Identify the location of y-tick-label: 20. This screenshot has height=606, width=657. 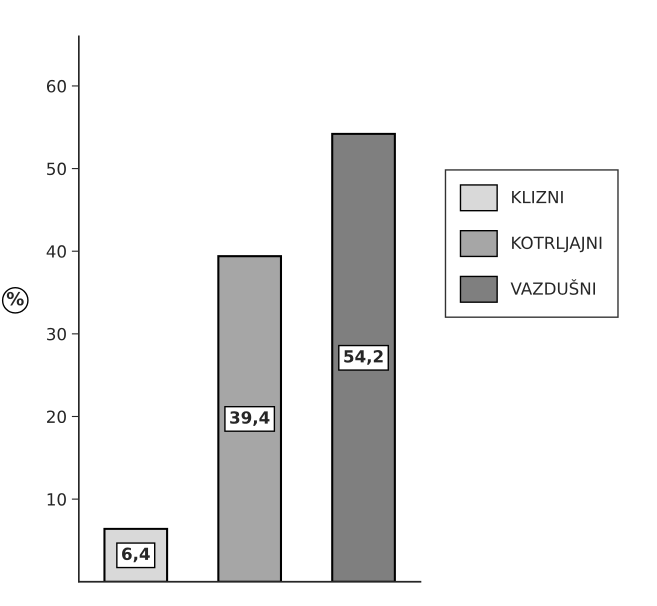
(56, 417).